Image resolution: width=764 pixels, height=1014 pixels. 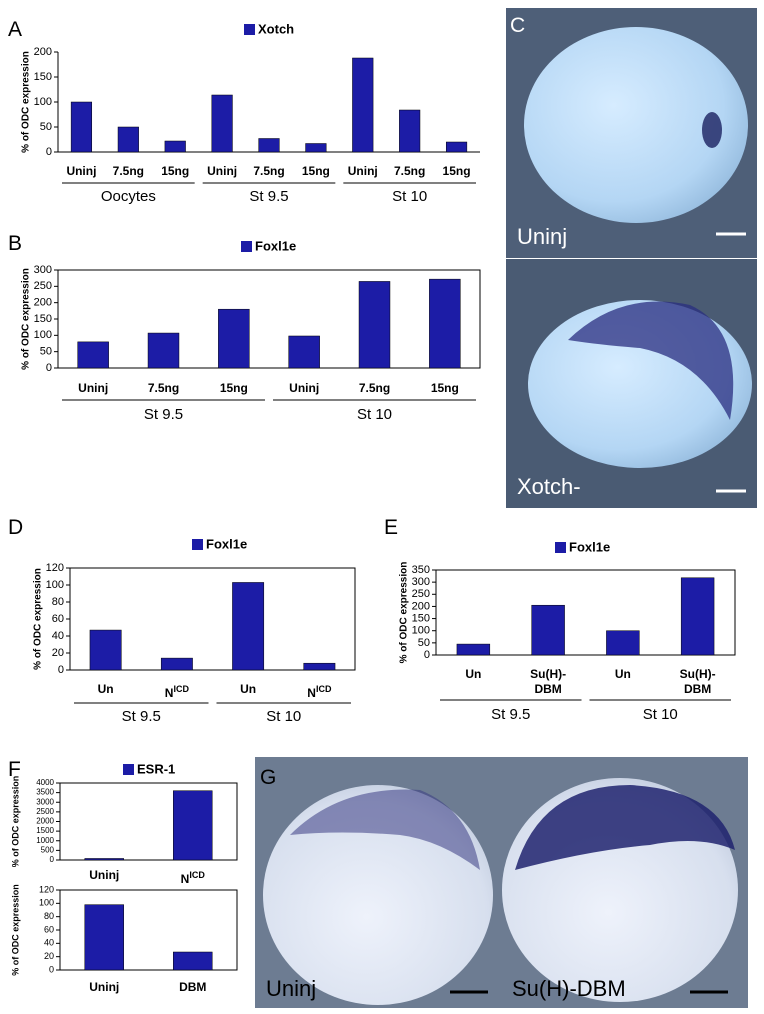 I want to click on image-label: Xotch-, so click(x=549, y=486).